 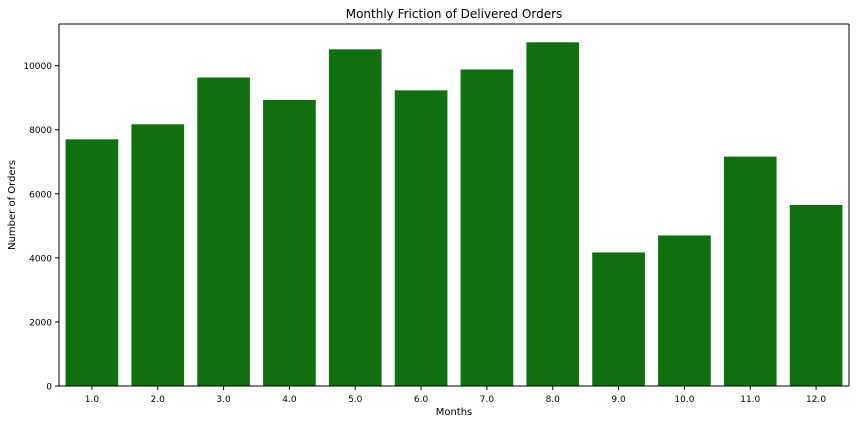 What do you see at coordinates (289, 243) in the screenshot?
I see `bar-4.0` at bounding box center [289, 243].